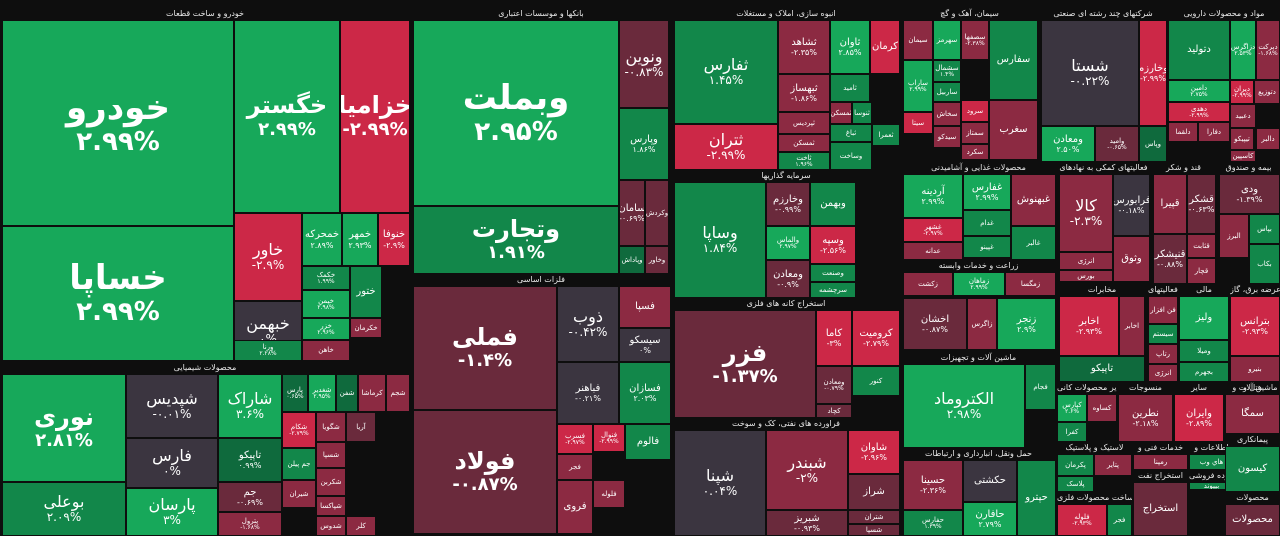 This screenshot has height=536, width=1280. What do you see at coordinates (975, 111) in the screenshot?
I see `stock-tile: سرود` at bounding box center [975, 111].